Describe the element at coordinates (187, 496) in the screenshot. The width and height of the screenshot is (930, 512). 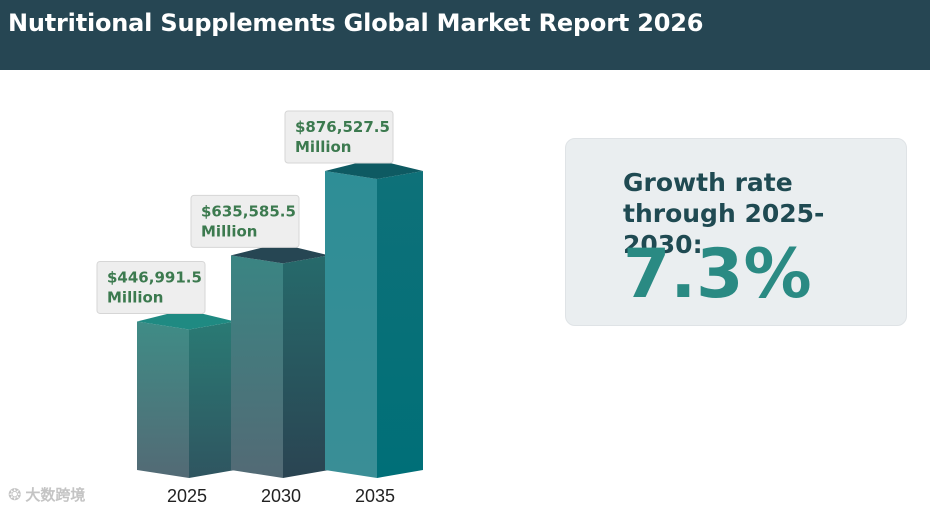
I see `x-tick-label-2025: 2025` at that location.